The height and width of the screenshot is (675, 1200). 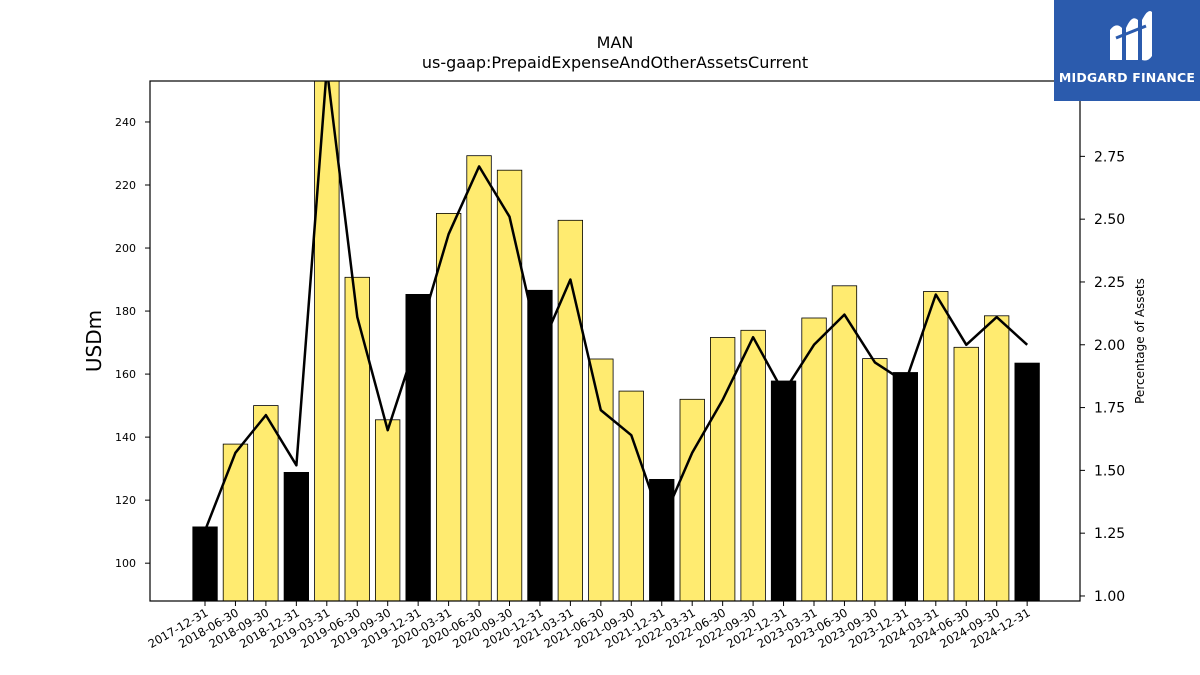 What do you see at coordinates (94, 341) in the screenshot?
I see `y-axis-label: USDm` at bounding box center [94, 341].